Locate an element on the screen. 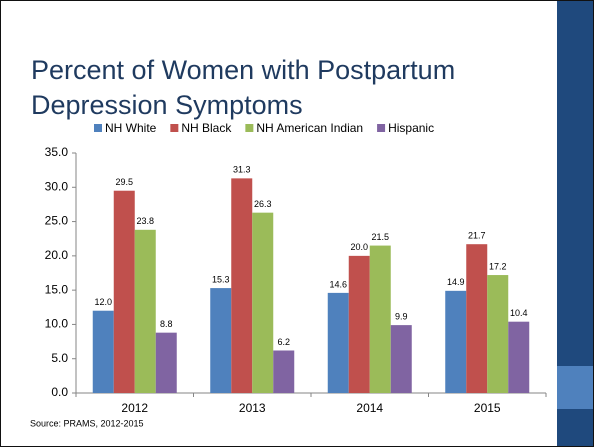 The image size is (594, 447). y-tick-label: 20.0 is located at coordinates (57, 255).